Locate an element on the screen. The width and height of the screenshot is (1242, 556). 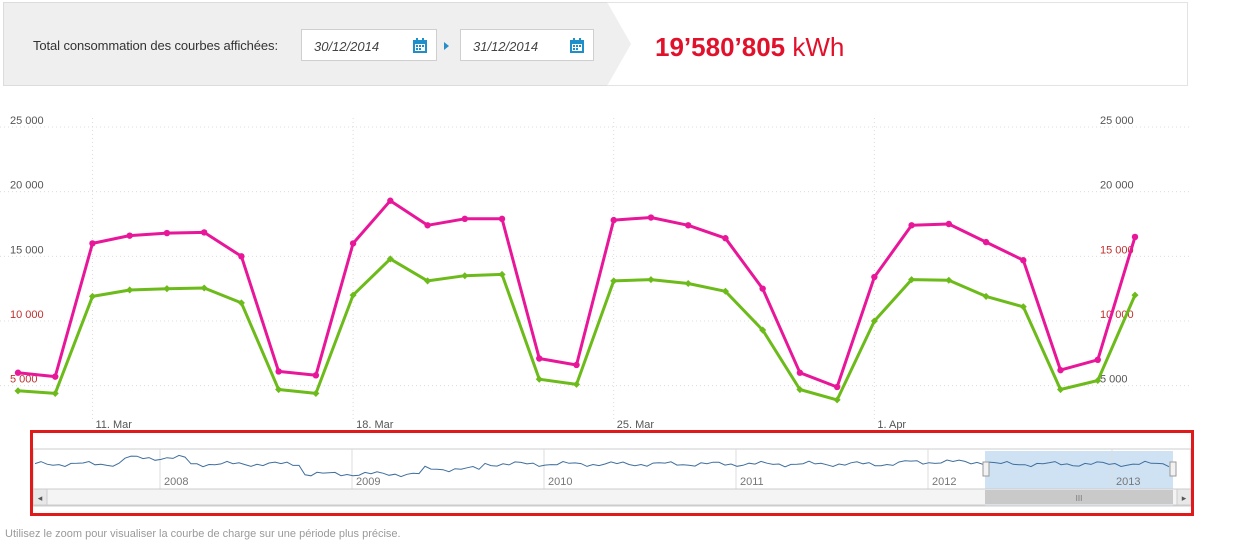
navigator-scroll-thumb is located at coordinates (1079, 497).